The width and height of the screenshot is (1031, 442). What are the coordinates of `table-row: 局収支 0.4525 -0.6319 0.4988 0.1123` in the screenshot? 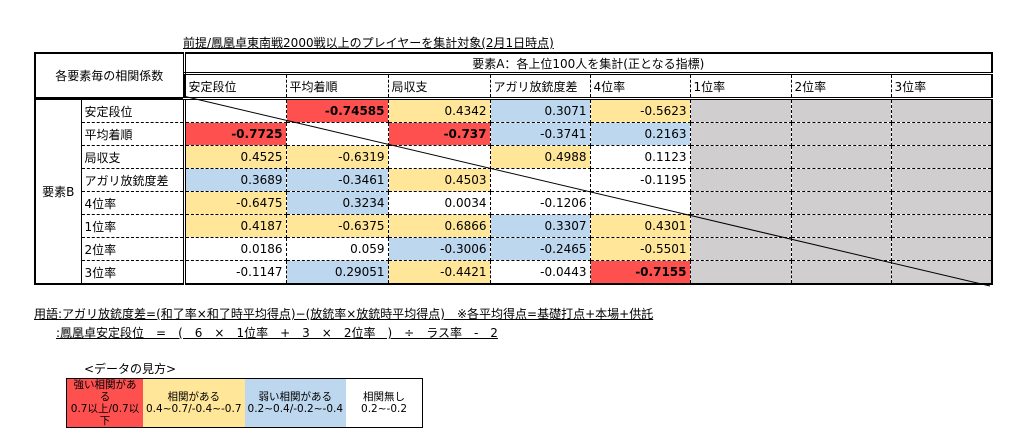 It's located at (514, 157).